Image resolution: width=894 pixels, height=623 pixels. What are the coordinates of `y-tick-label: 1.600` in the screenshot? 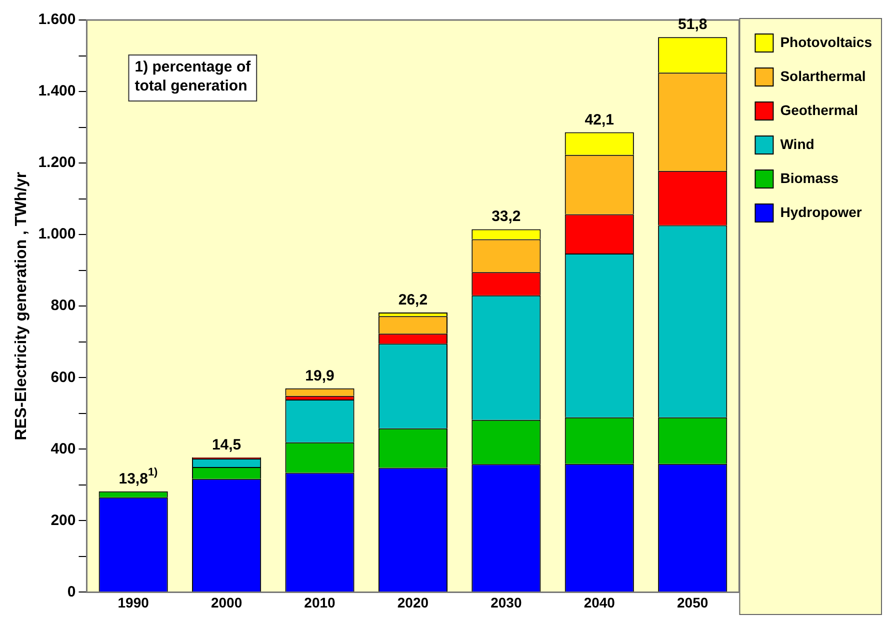 It's located at (57, 19).